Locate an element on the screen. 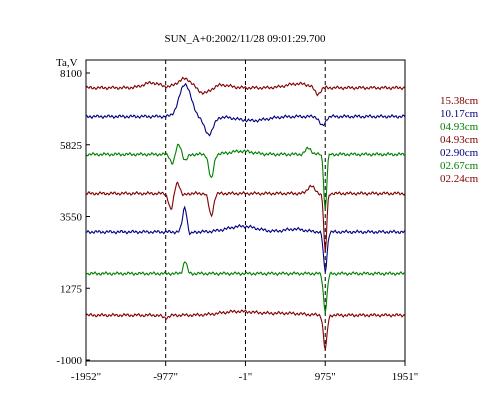  x-tick-label-2: -1" is located at coordinates (246, 377).